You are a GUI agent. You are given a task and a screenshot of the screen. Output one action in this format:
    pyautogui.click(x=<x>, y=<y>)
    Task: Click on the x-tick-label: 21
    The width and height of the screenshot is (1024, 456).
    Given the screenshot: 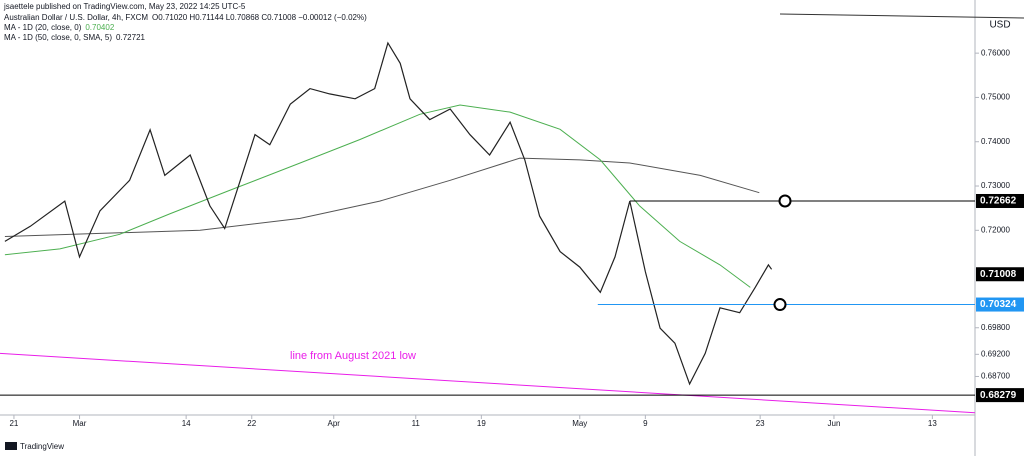 What is the action you would take?
    pyautogui.click(x=13, y=423)
    